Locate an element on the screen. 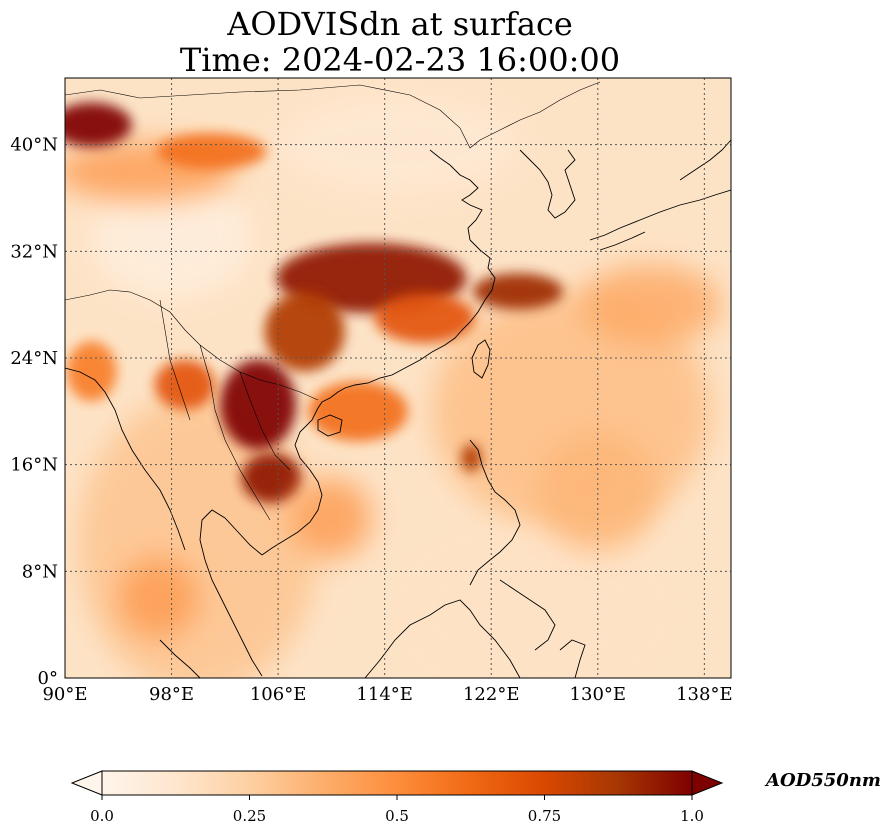 This screenshot has height=836, width=881. lon-tick-label: 90°E is located at coordinates (64, 694).